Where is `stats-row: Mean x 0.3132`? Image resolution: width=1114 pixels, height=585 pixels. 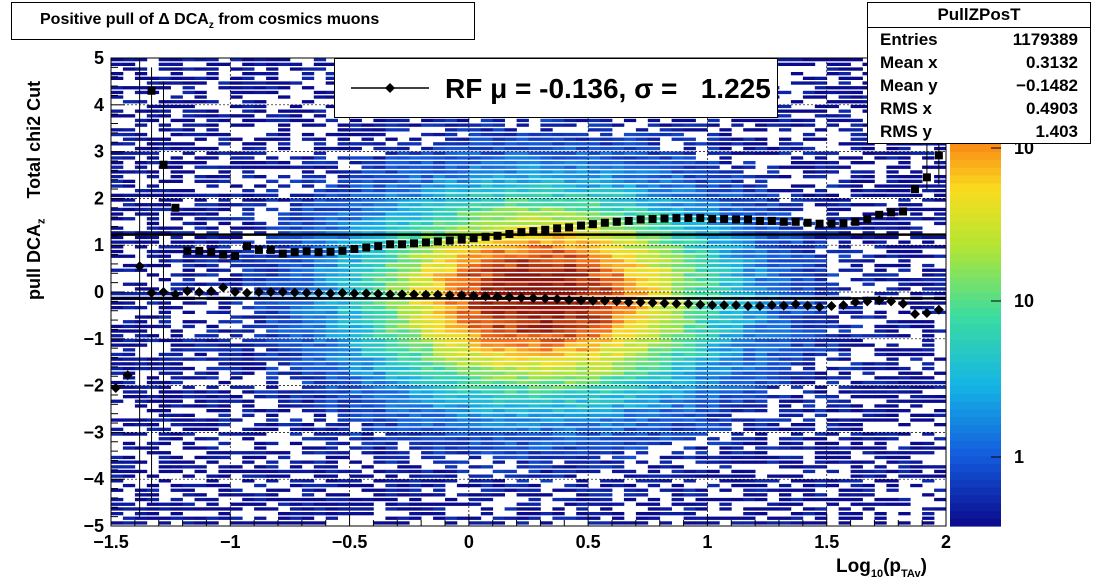 stats-row: Mean x 0.3132 is located at coordinates (979, 62).